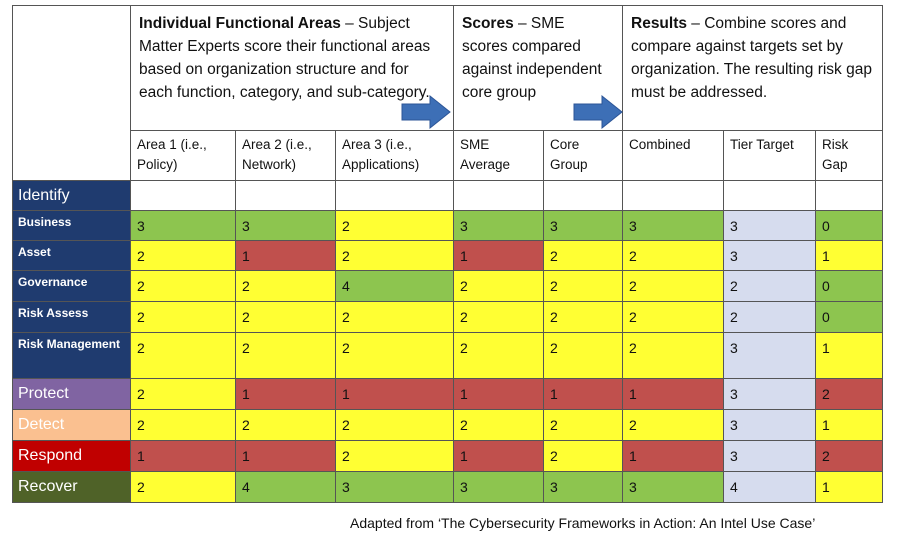 The width and height of the screenshot is (900, 550). Describe the element at coordinates (660, 144) in the screenshot. I see `column-label: Combined` at that location.